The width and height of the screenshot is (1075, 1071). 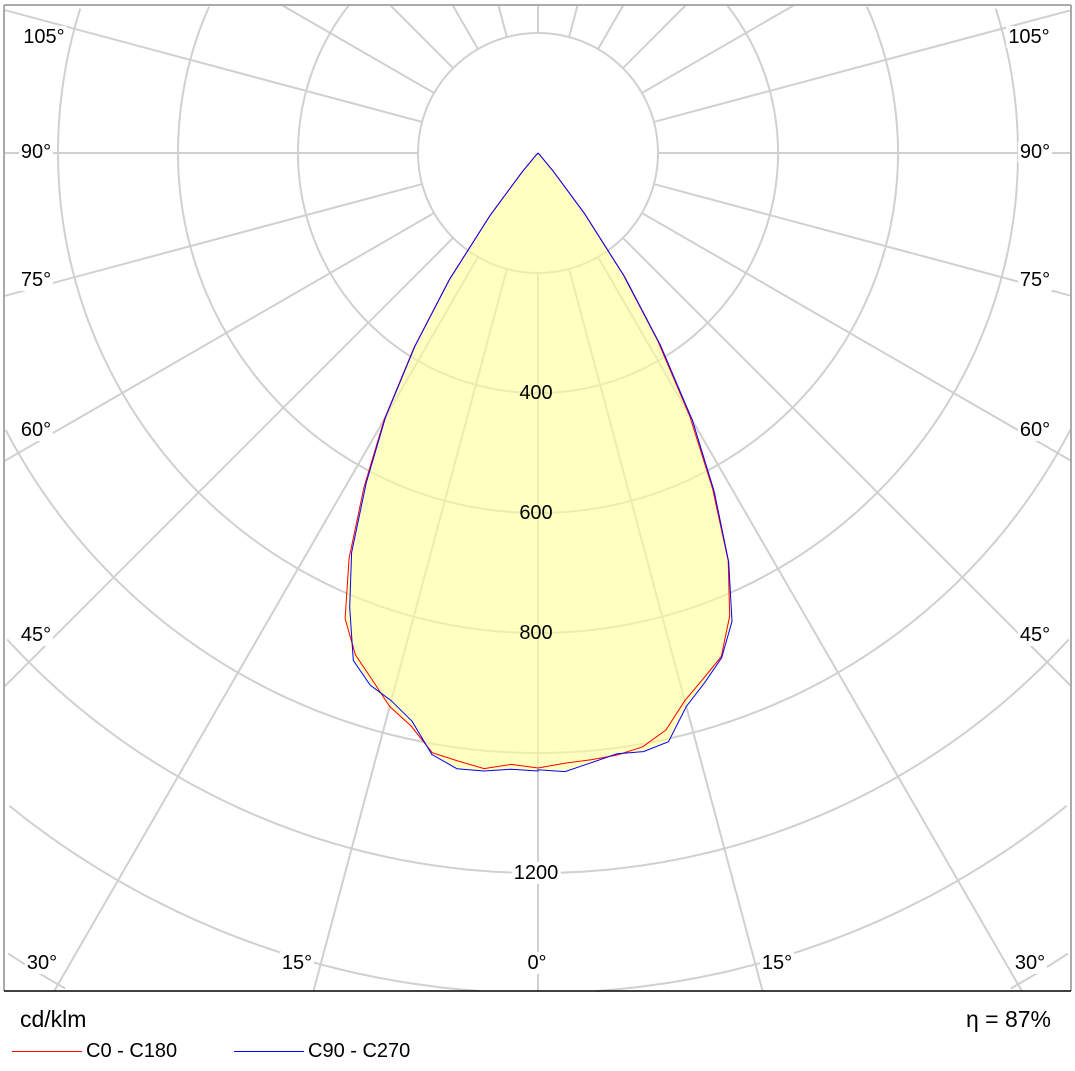 I want to click on angle-label-right-90: 90°, so click(x=1035, y=152).